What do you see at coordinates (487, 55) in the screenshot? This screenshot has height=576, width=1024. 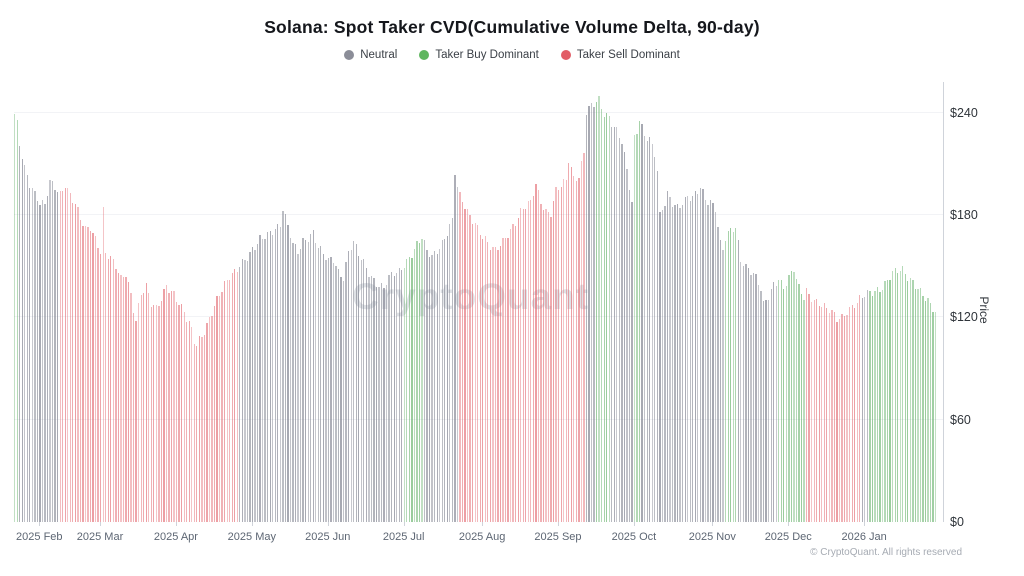 I see `legend-label: Taker Buy Dominant` at bounding box center [487, 55].